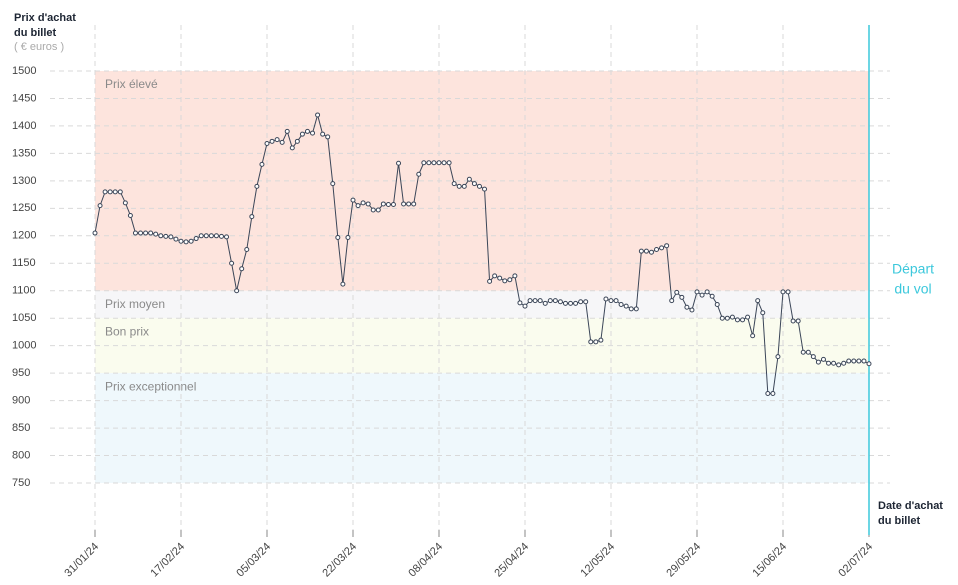 This screenshot has width=958, height=585. Describe the element at coordinates (24, 71) in the screenshot. I see `y-tick-label: 1500` at that location.